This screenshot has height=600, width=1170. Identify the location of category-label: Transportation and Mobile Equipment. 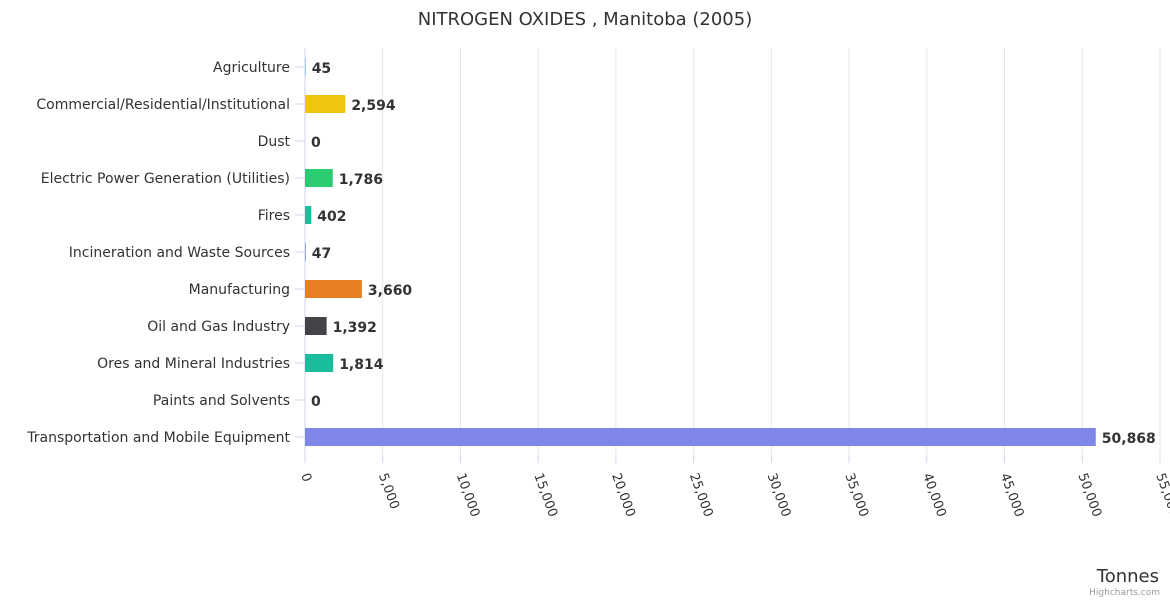
(158, 438).